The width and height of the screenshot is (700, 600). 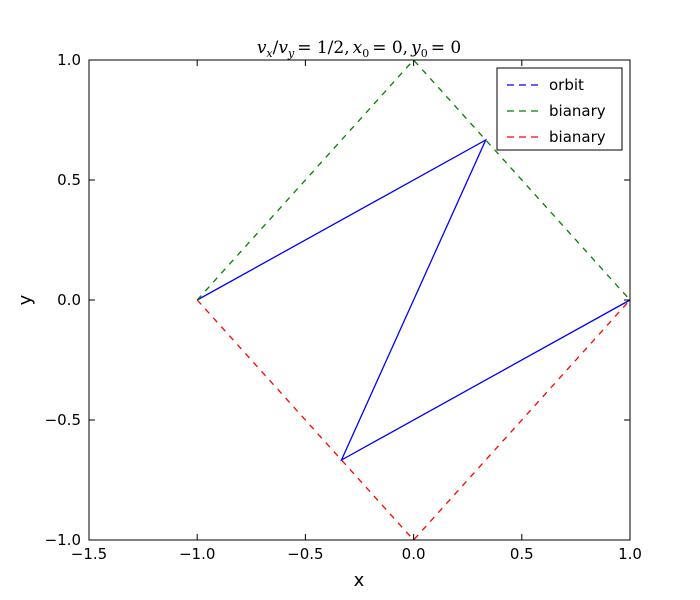 What do you see at coordinates (577, 137) in the screenshot?
I see `legend-label-2: bianary` at bounding box center [577, 137].